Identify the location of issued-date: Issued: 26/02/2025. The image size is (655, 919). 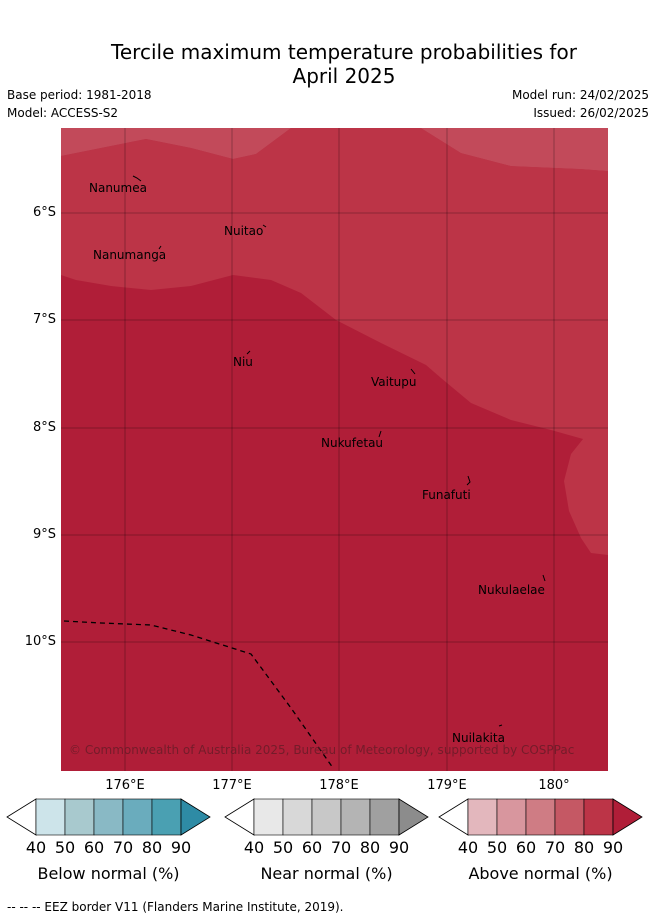
(591, 113).